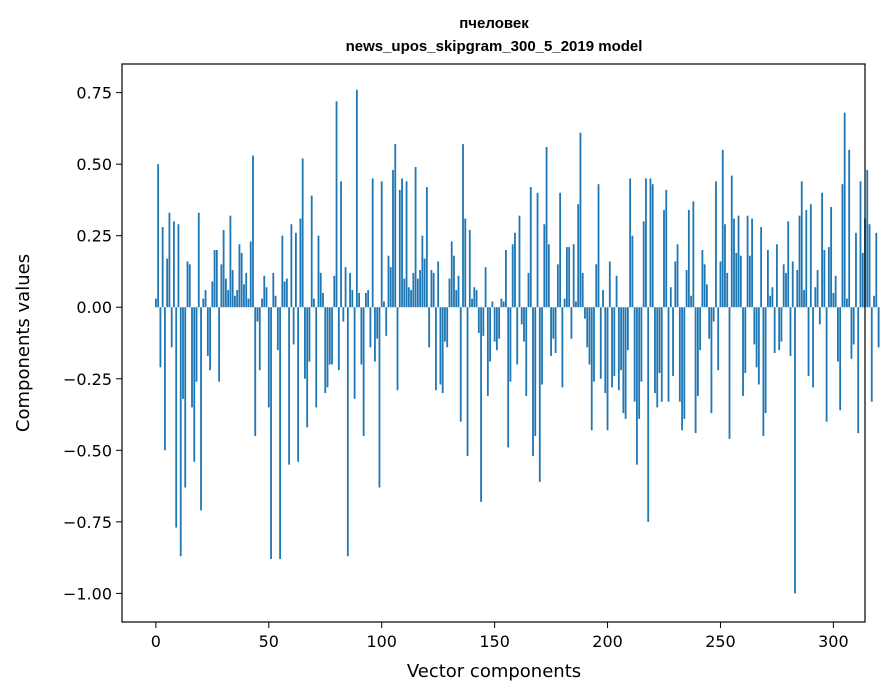 This screenshot has width=880, height=696. Describe the element at coordinates (494, 641) in the screenshot. I see `x-tick-label: 150` at that location.